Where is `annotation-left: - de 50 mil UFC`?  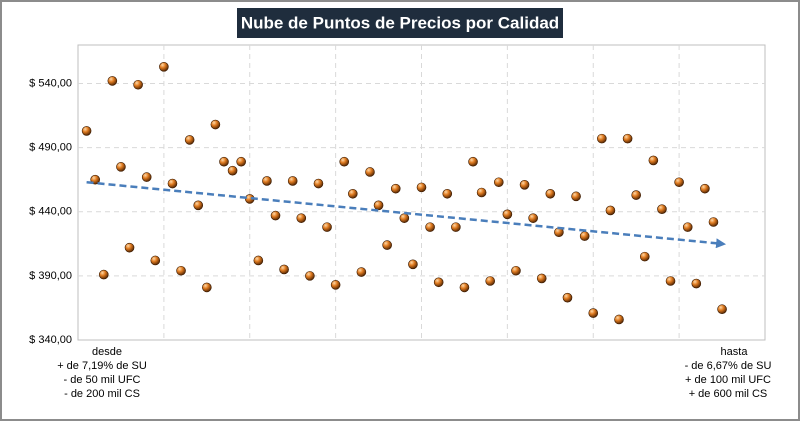
annotation-left: - de 50 mil UFC is located at coordinates (101, 380).